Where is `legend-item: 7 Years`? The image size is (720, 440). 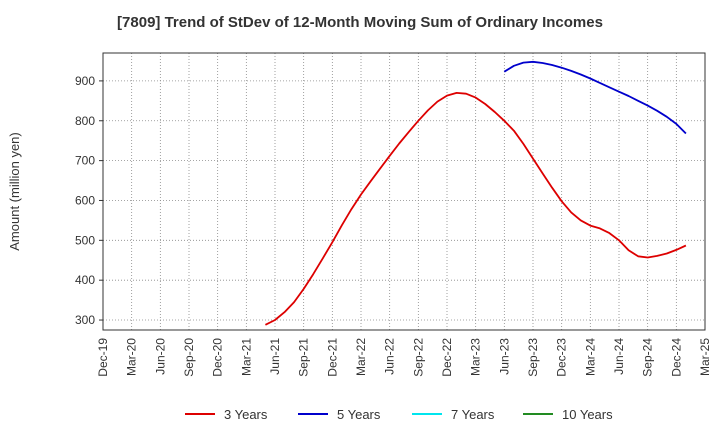
legend-item: 7 Years is located at coordinates (453, 414).